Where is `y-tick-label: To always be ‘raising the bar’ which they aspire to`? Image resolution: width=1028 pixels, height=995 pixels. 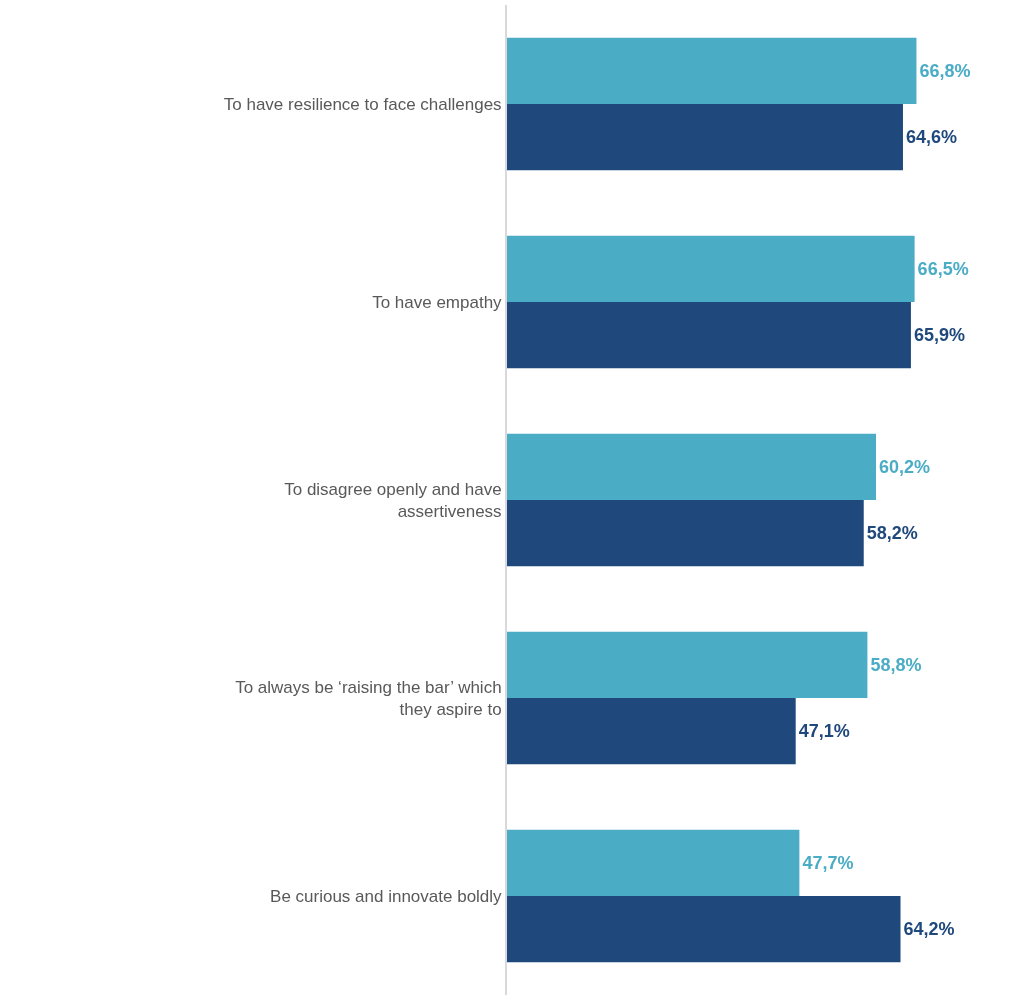 y-tick-label: To always be ‘raising the bar’ which they aspire to is located at coordinates (368, 698).